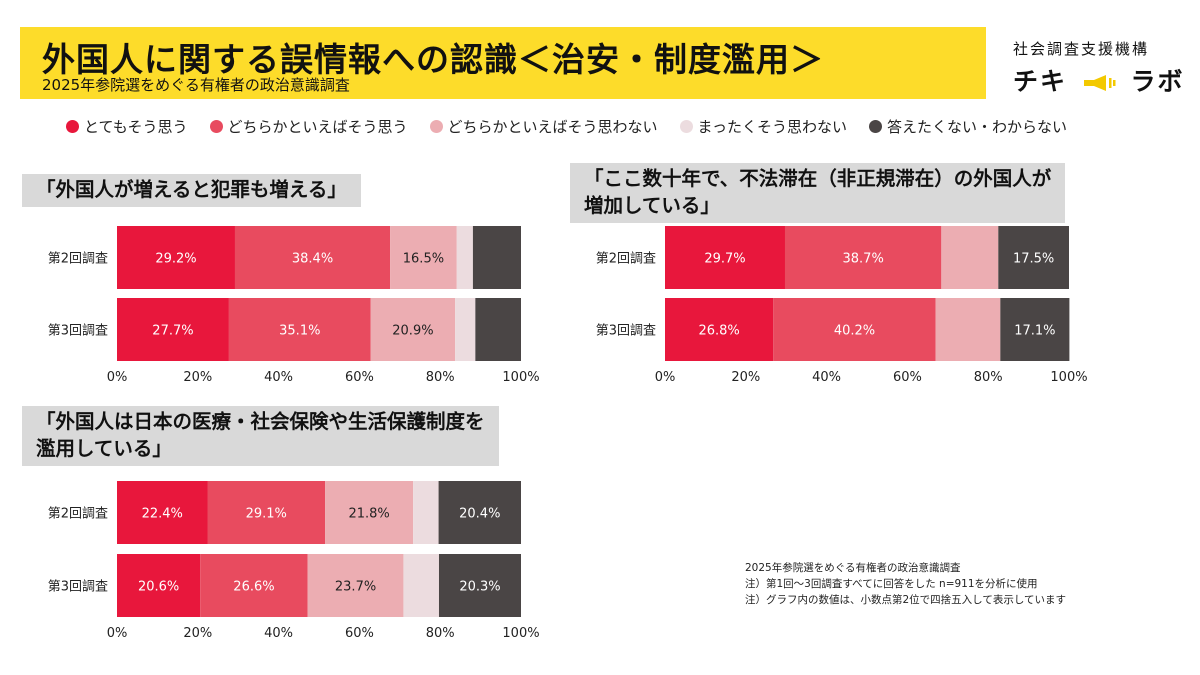 The image size is (1200, 675). I want to click on legend-label: どちらかといえばそう思わない, so click(552, 126).